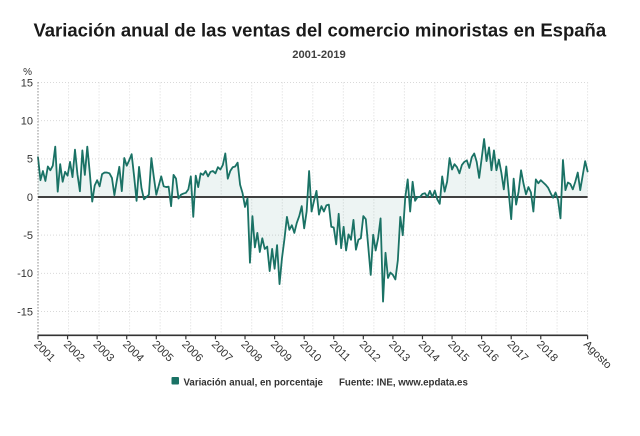  What do you see at coordinates (25, 274) in the screenshot?
I see `svg-text: -10` at bounding box center [25, 274].